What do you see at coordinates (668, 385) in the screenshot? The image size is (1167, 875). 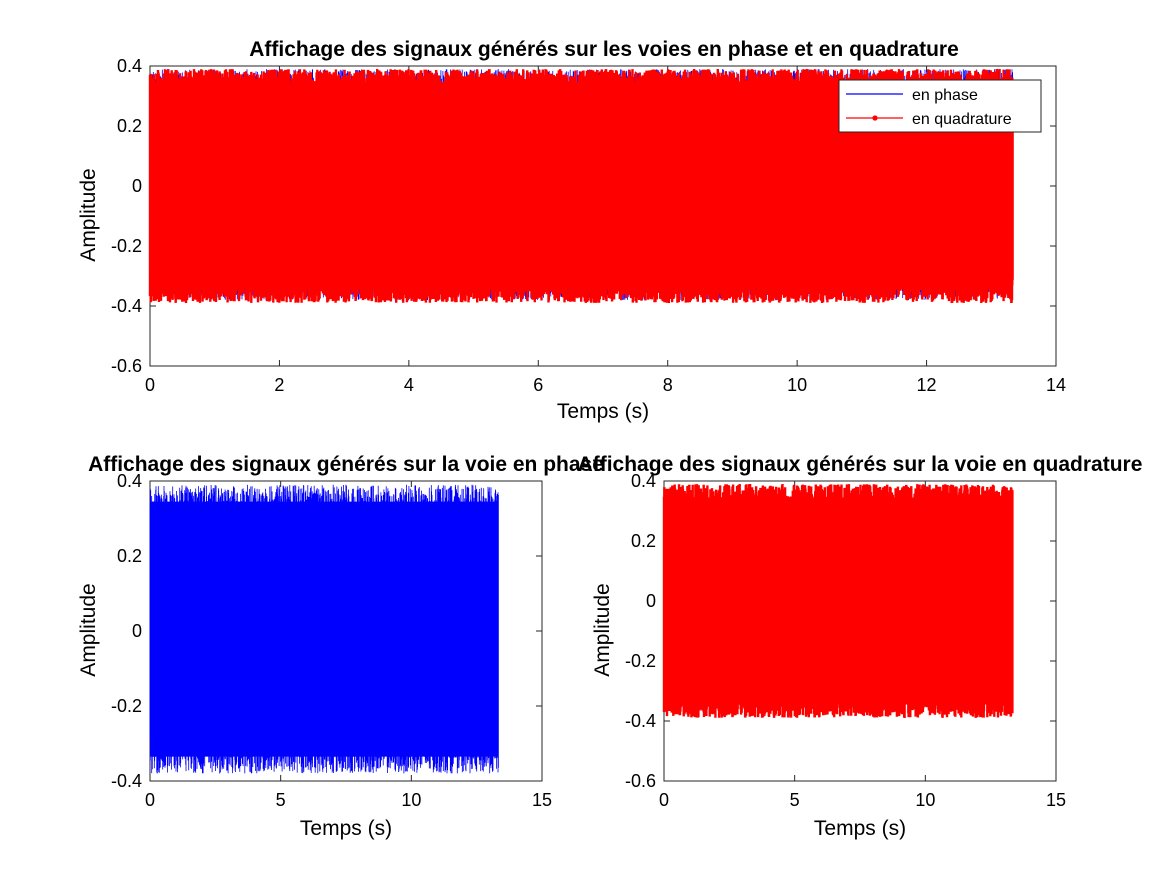 I see `chart-top-xtick-label: 8` at bounding box center [668, 385].